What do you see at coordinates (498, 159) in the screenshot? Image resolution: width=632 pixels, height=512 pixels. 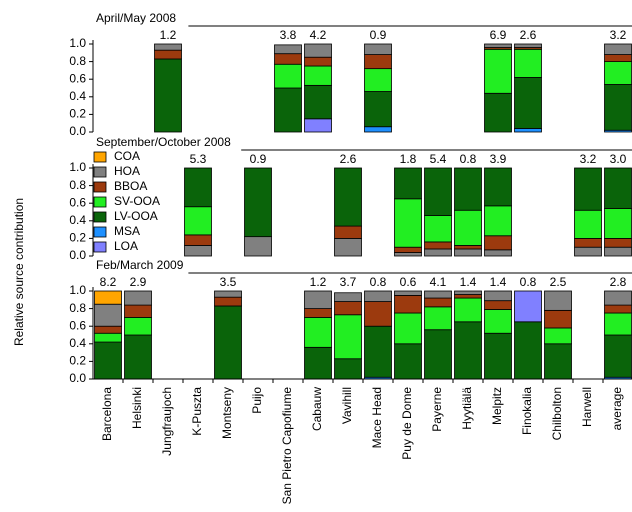 I see `total-label: 3.9` at bounding box center [498, 159].